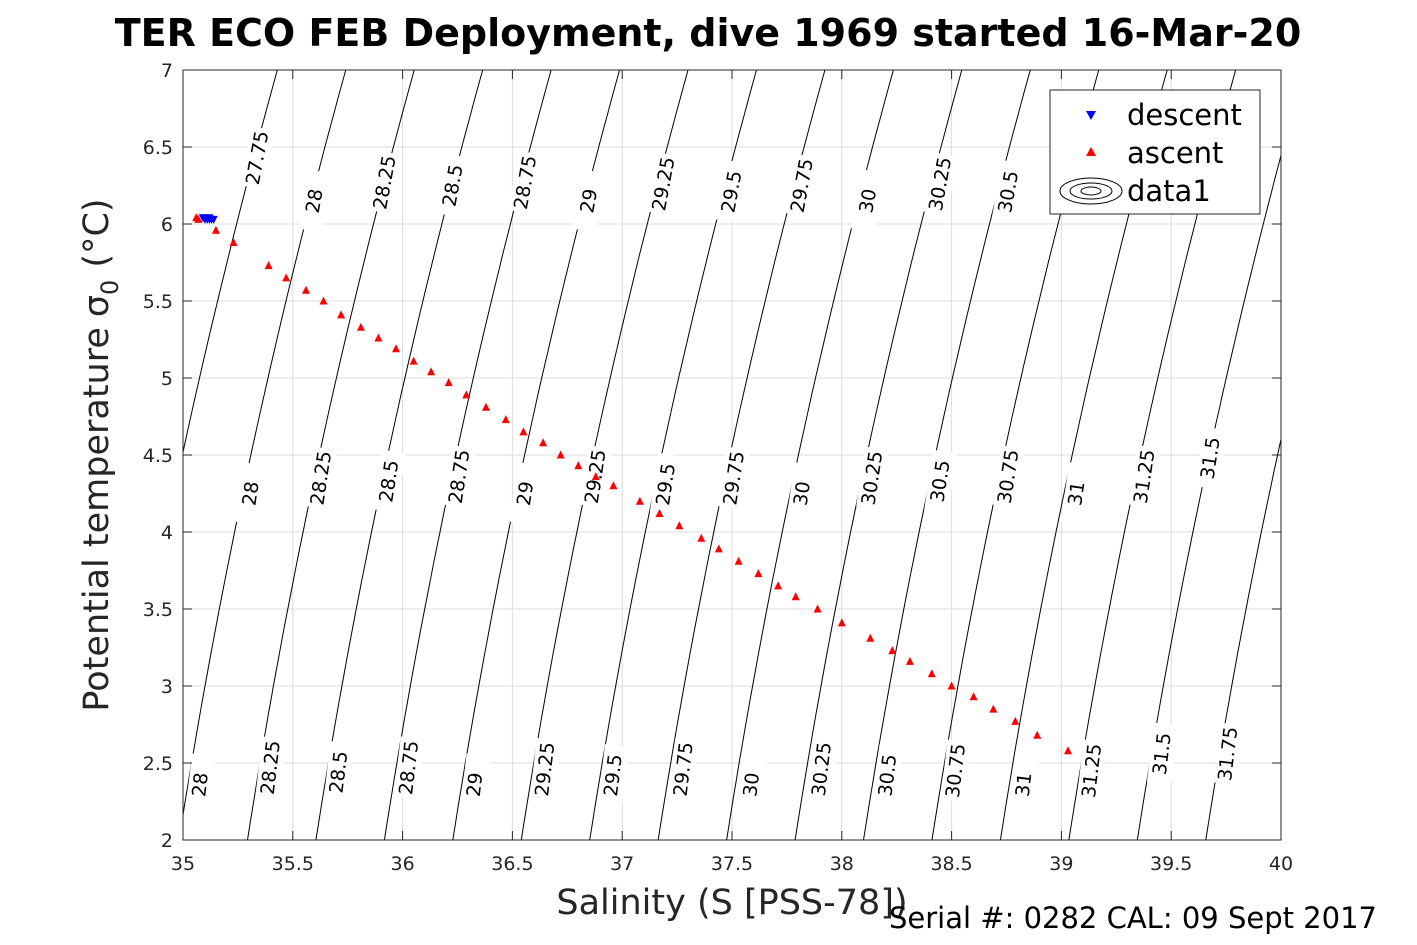 Image resolution: width=1417 pixels, height=945 pixels. What do you see at coordinates (230, 262) in the screenshot?
I see `contour-line` at bounding box center [230, 262].